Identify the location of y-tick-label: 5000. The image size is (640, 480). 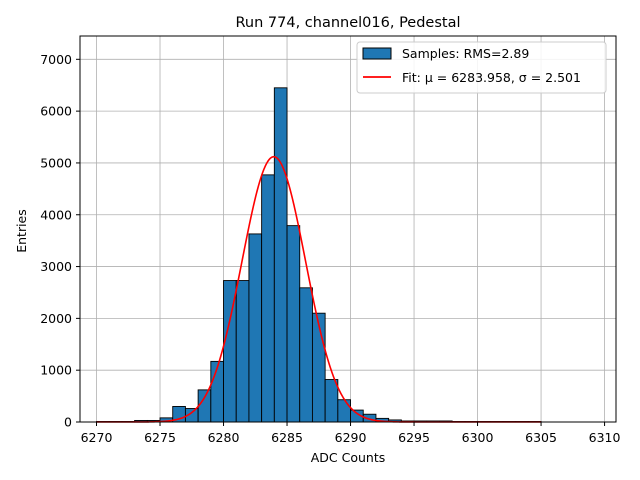
(56, 162).